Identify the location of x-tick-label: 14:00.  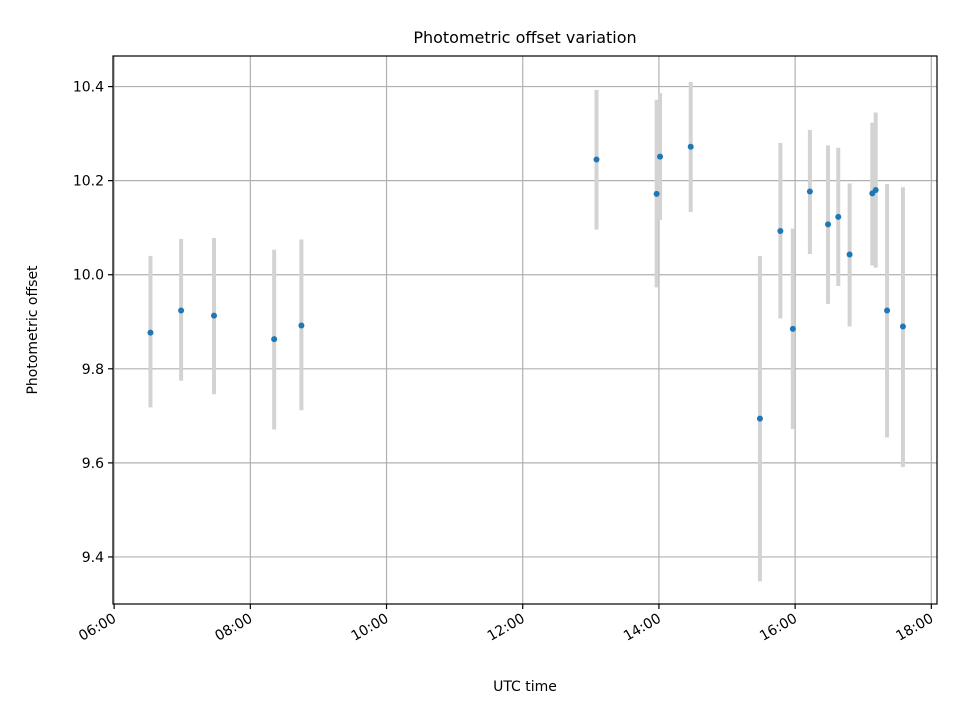
(642, 628).